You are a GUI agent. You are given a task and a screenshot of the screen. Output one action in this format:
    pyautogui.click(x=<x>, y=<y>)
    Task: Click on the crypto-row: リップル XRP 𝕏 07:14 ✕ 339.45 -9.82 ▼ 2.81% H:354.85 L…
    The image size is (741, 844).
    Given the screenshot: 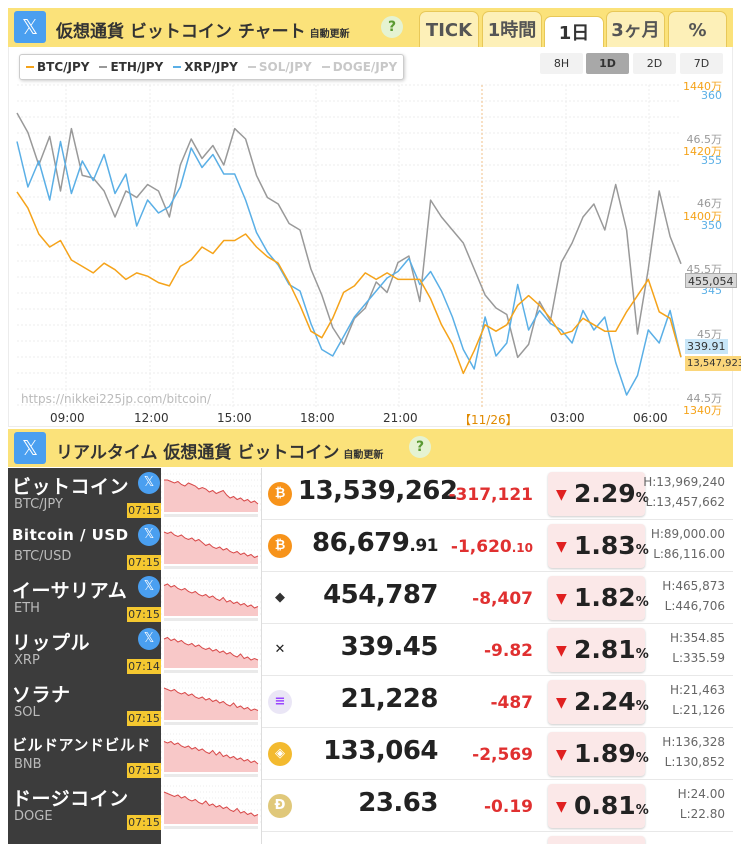 What is the action you would take?
    pyautogui.click(x=370, y=650)
    